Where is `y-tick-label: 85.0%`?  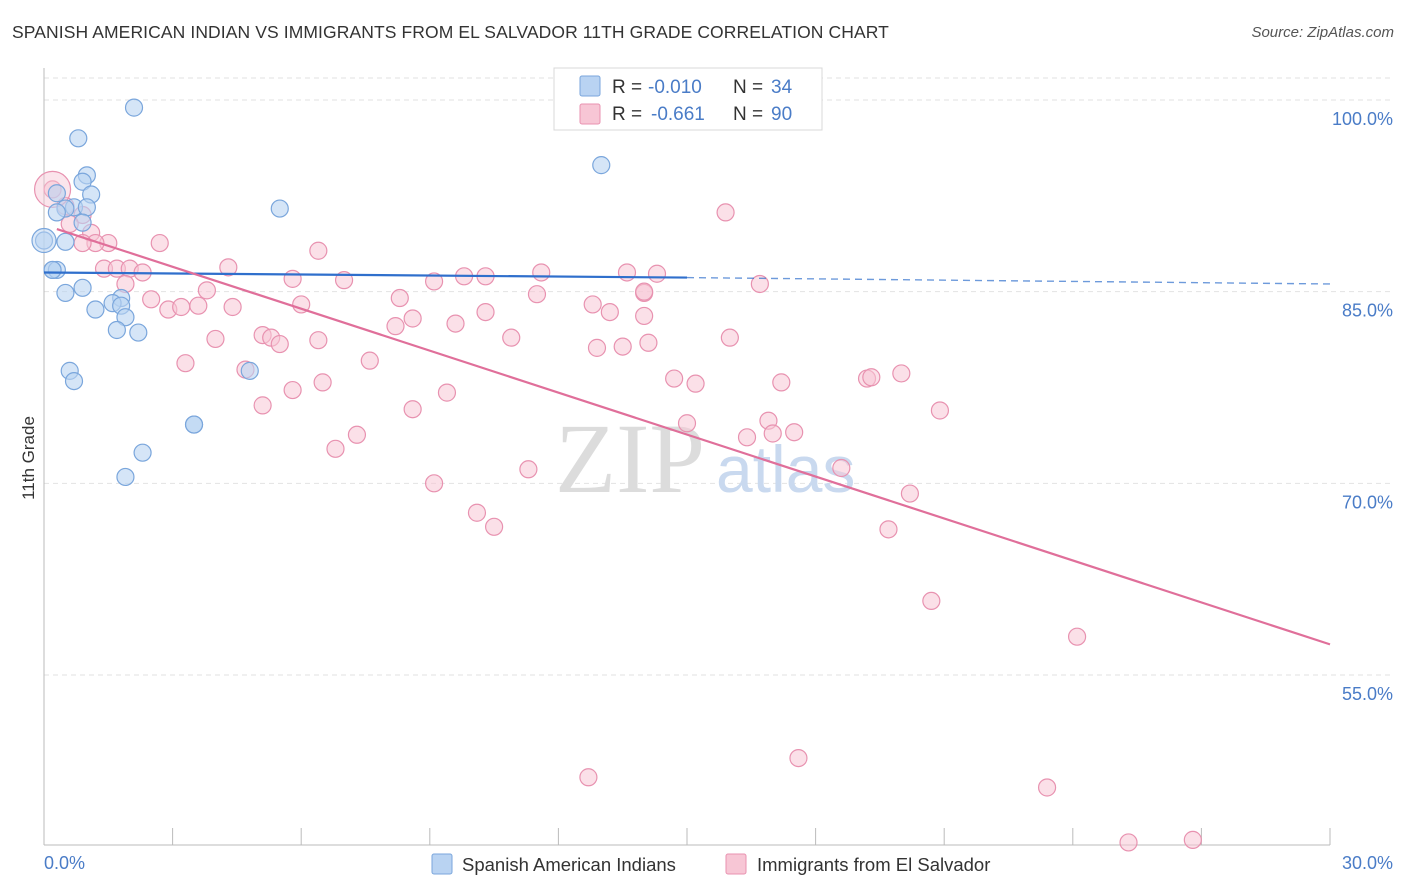
y-tick-label: 85.0% is located at coordinates (1367, 311).